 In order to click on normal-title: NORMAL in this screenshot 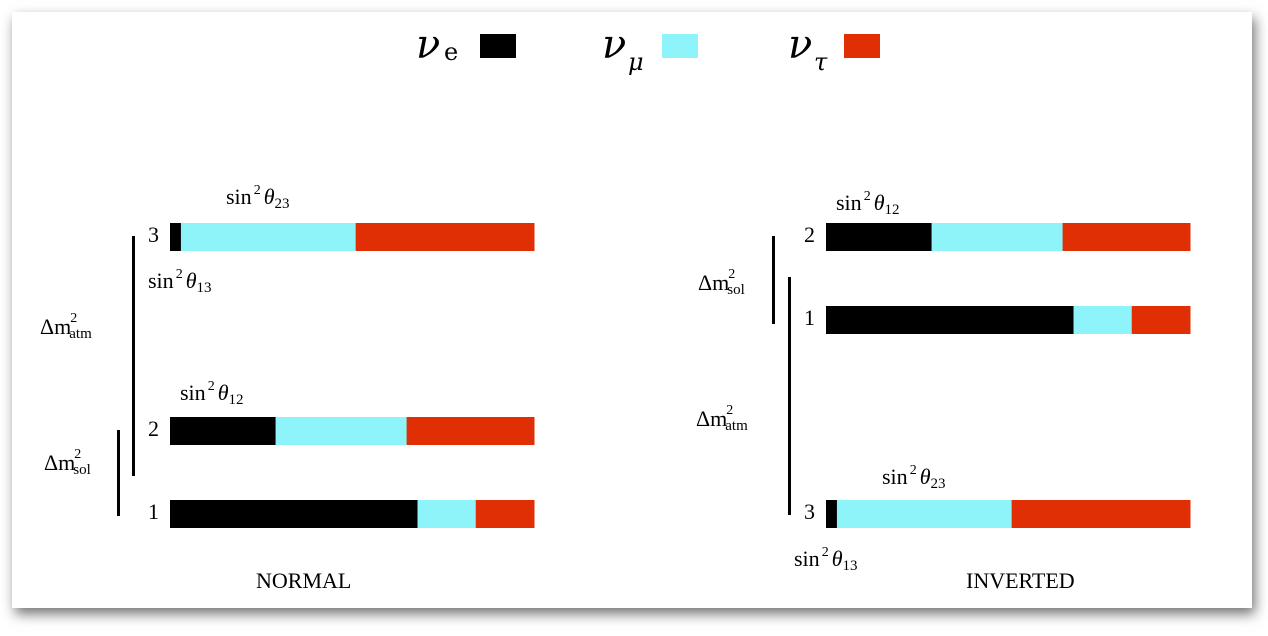, I will do `click(303, 580)`.